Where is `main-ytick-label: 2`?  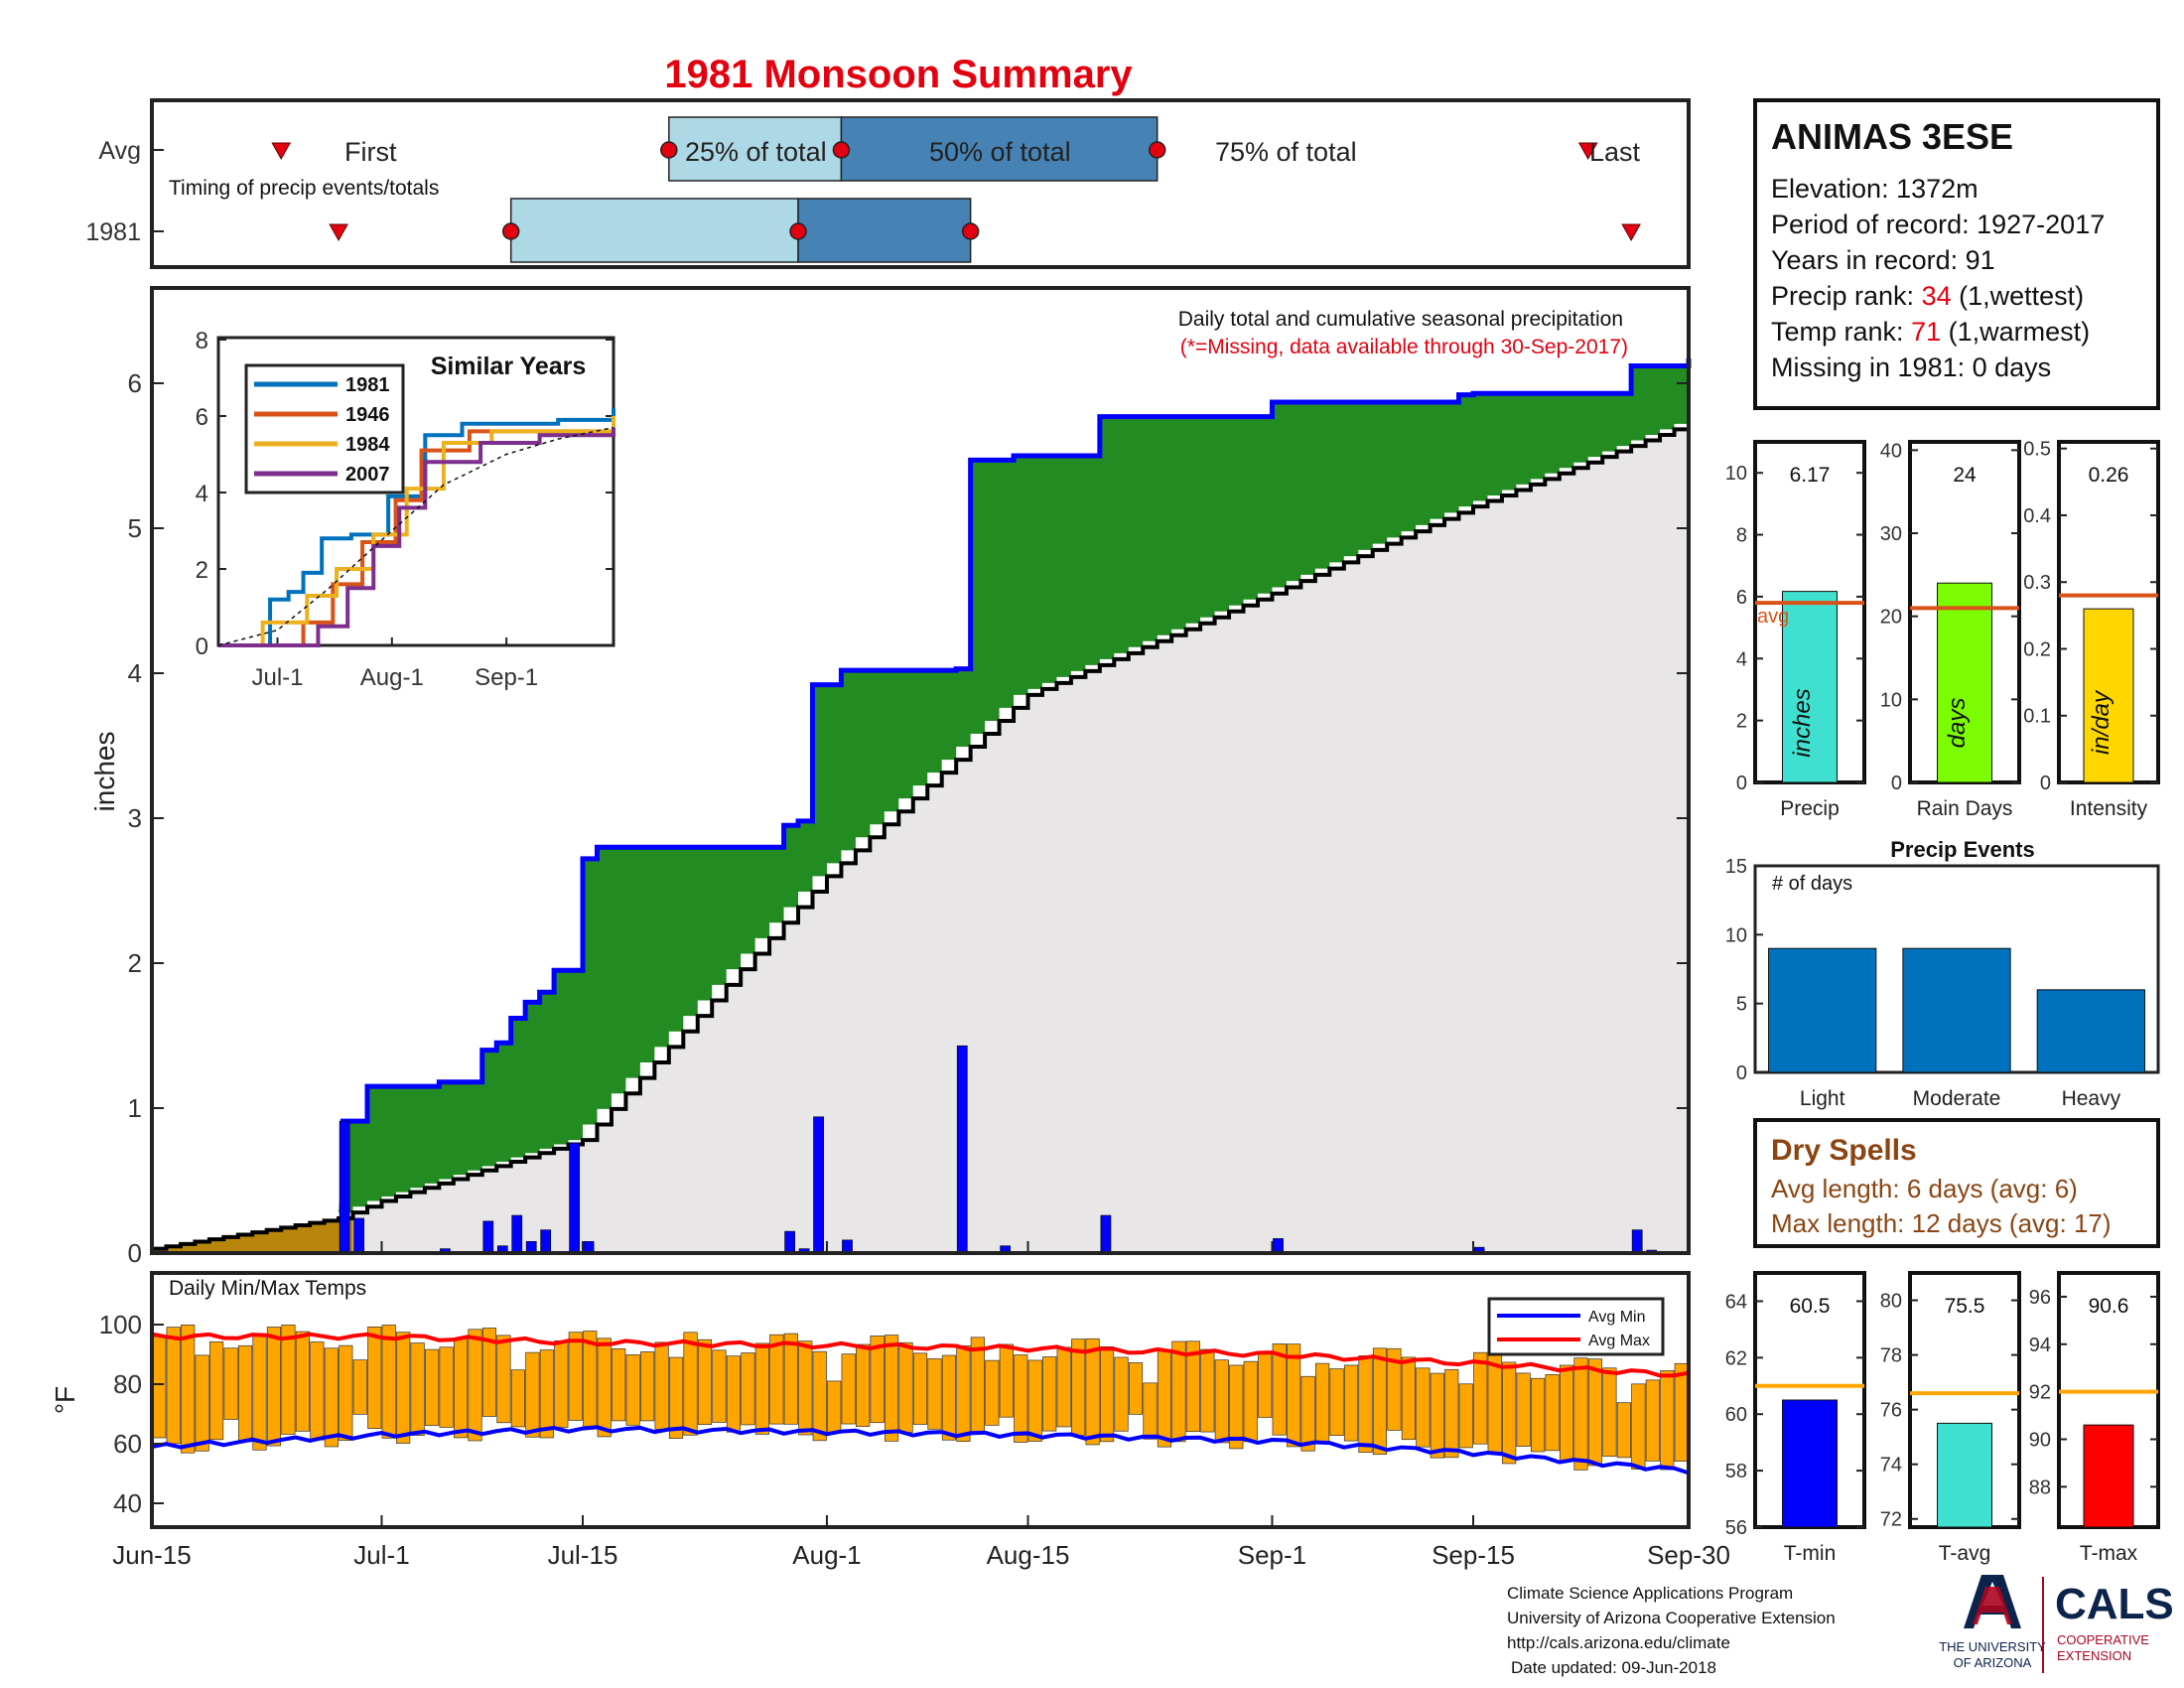
main-ytick-label: 2 is located at coordinates (135, 963).